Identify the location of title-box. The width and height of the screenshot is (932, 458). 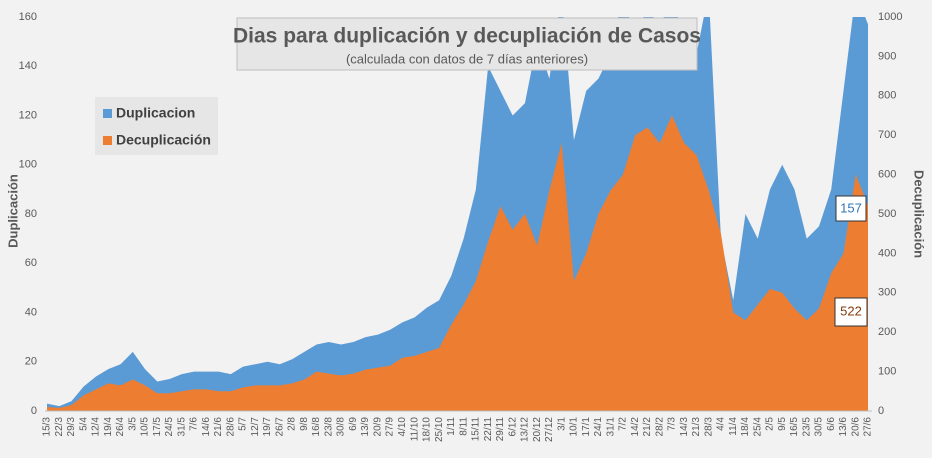
(467, 44).